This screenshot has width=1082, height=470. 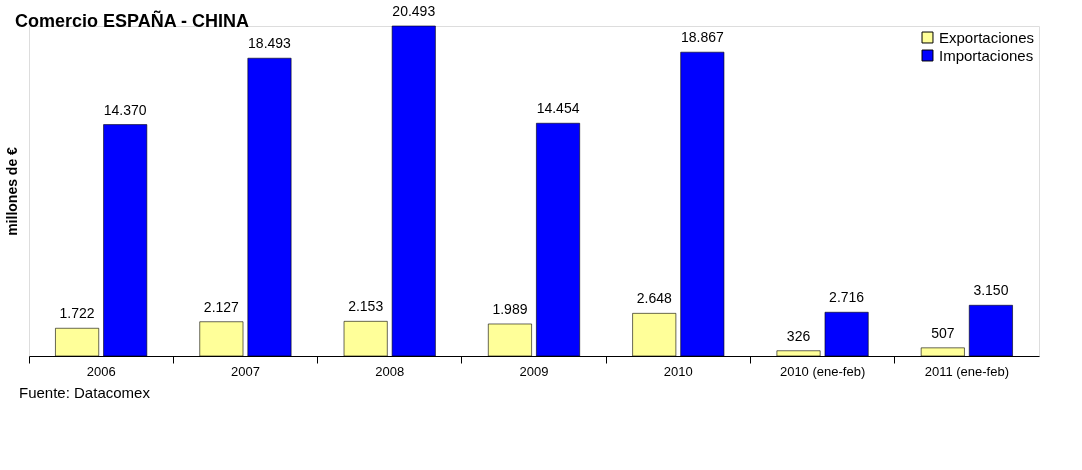 I want to click on x-tick-label: 2010 (ene-feb), so click(x=822, y=371).